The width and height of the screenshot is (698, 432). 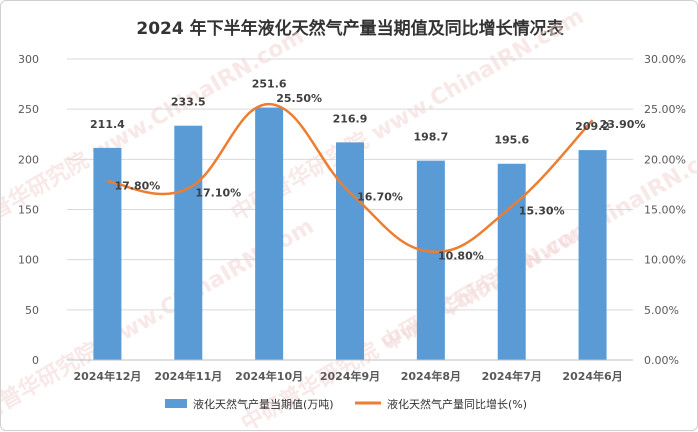 I want to click on line-value-label: 10.80%, so click(x=461, y=256).